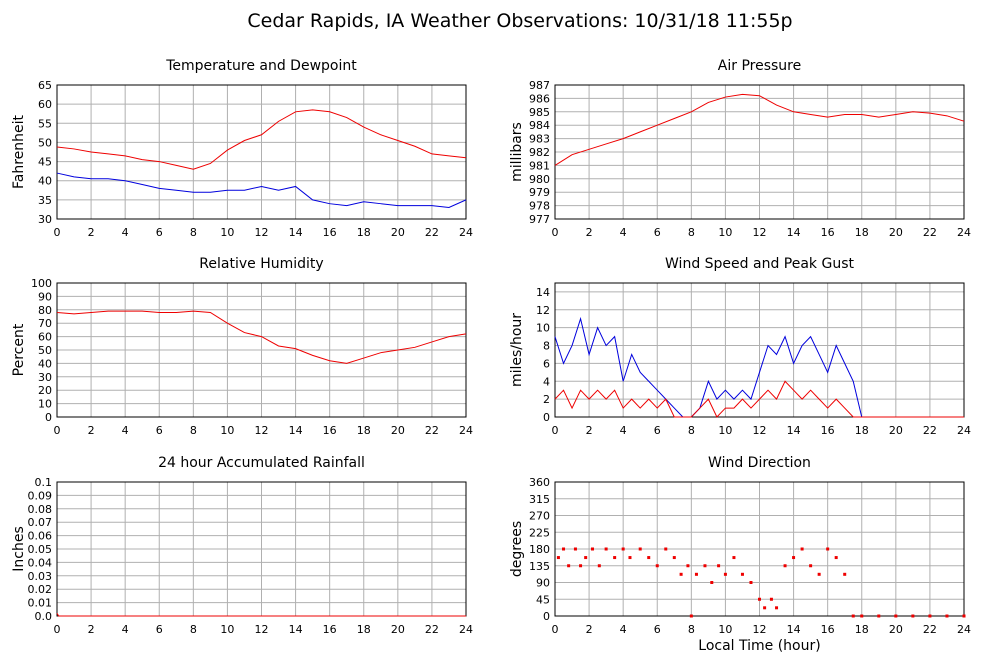 The image size is (1000, 664). I want to click on y-tick-label: 80, so click(45, 310).